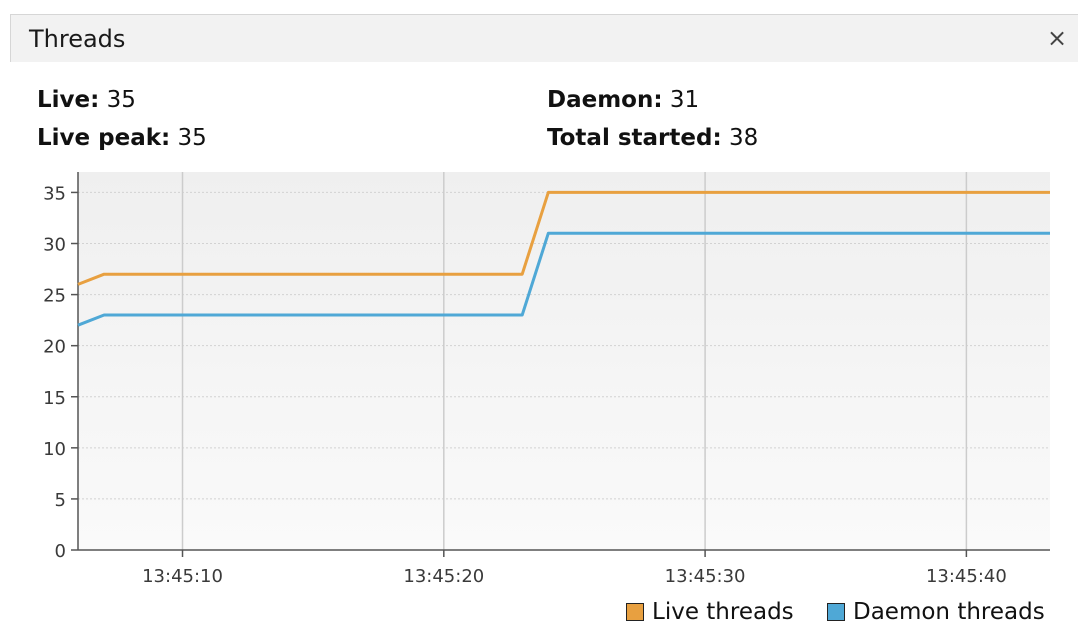  I want to click on tab-title: Threads, so click(77, 39).